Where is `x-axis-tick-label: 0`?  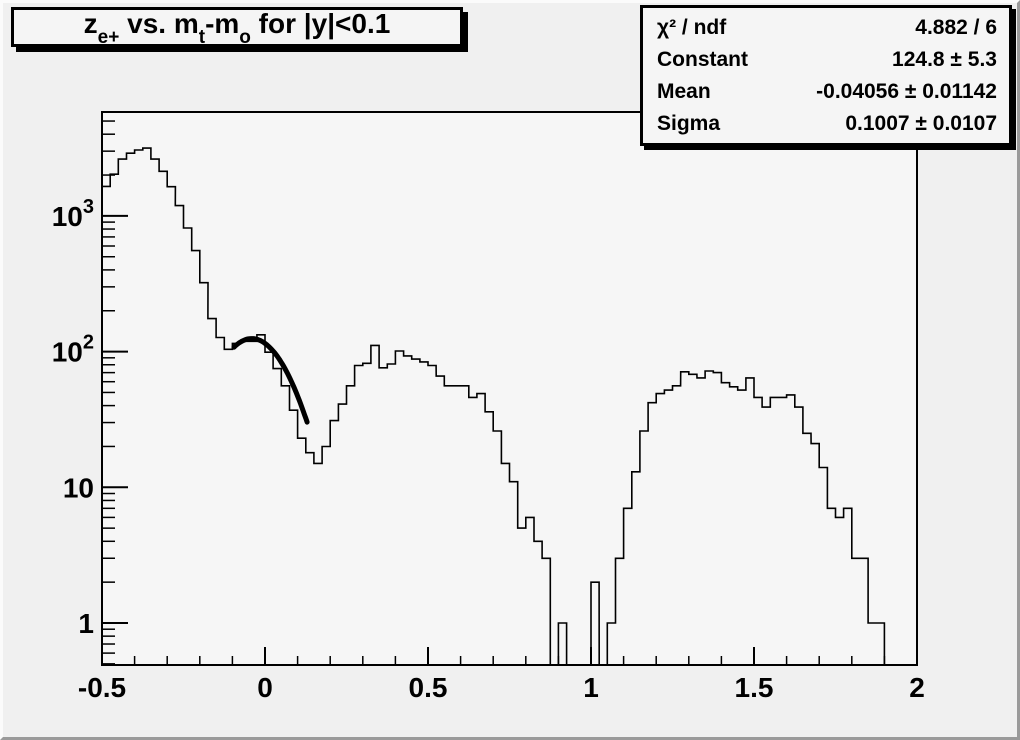
x-axis-tick-label: 0 is located at coordinates (265, 687).